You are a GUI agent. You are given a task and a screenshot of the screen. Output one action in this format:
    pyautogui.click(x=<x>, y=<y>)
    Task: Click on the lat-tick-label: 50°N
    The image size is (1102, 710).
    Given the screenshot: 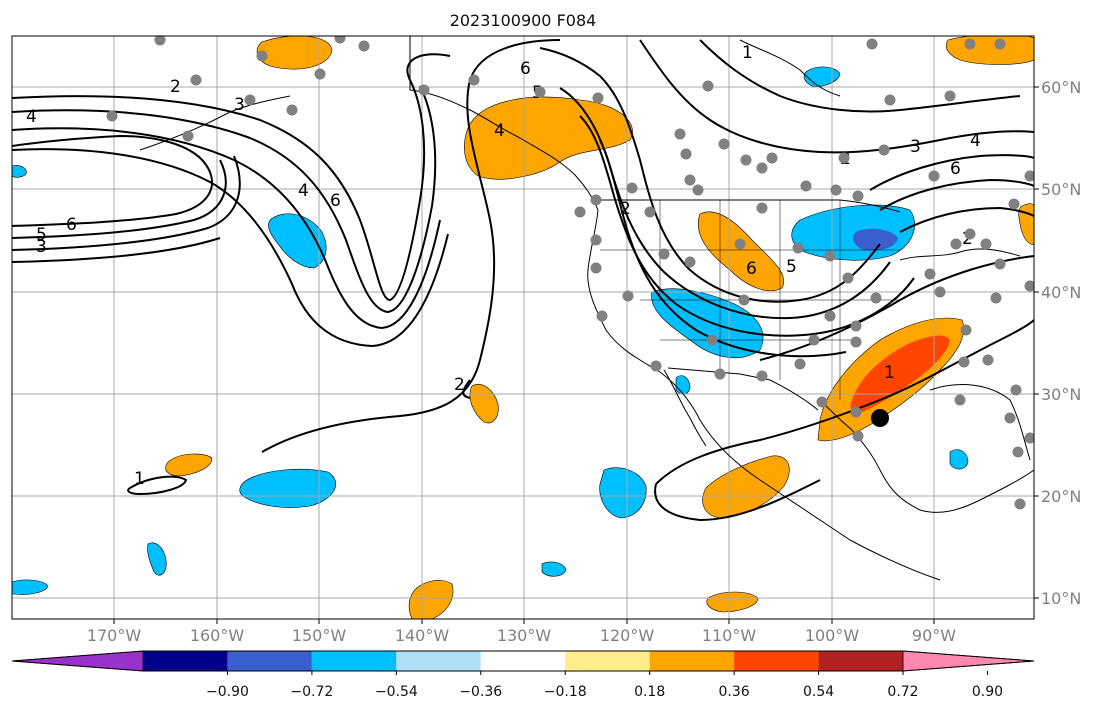 What is the action you would take?
    pyautogui.click(x=1061, y=189)
    